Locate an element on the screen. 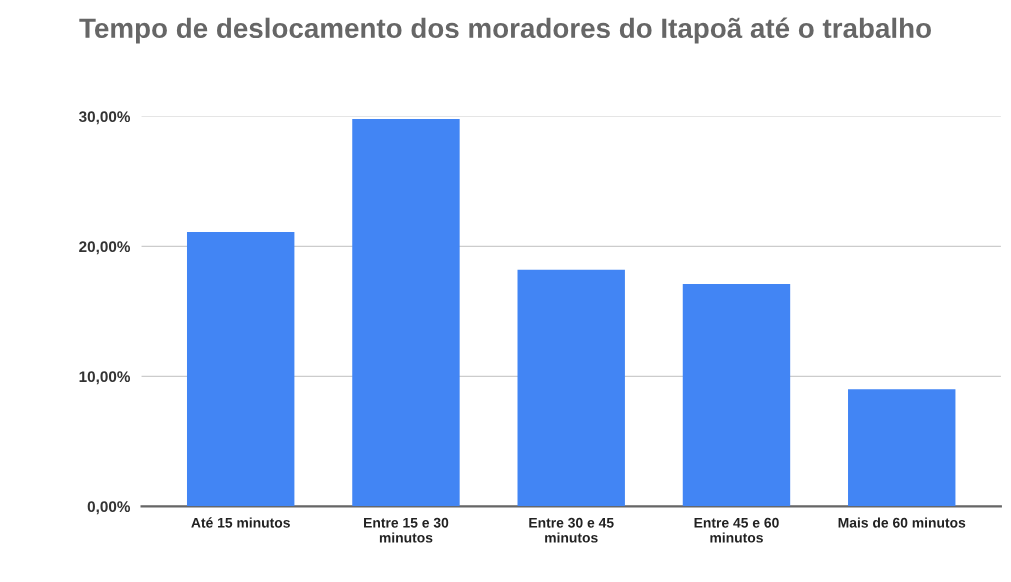 Image resolution: width=1011 pixels, height=582 pixels. y-tick-label: 30,00% is located at coordinates (104, 118).